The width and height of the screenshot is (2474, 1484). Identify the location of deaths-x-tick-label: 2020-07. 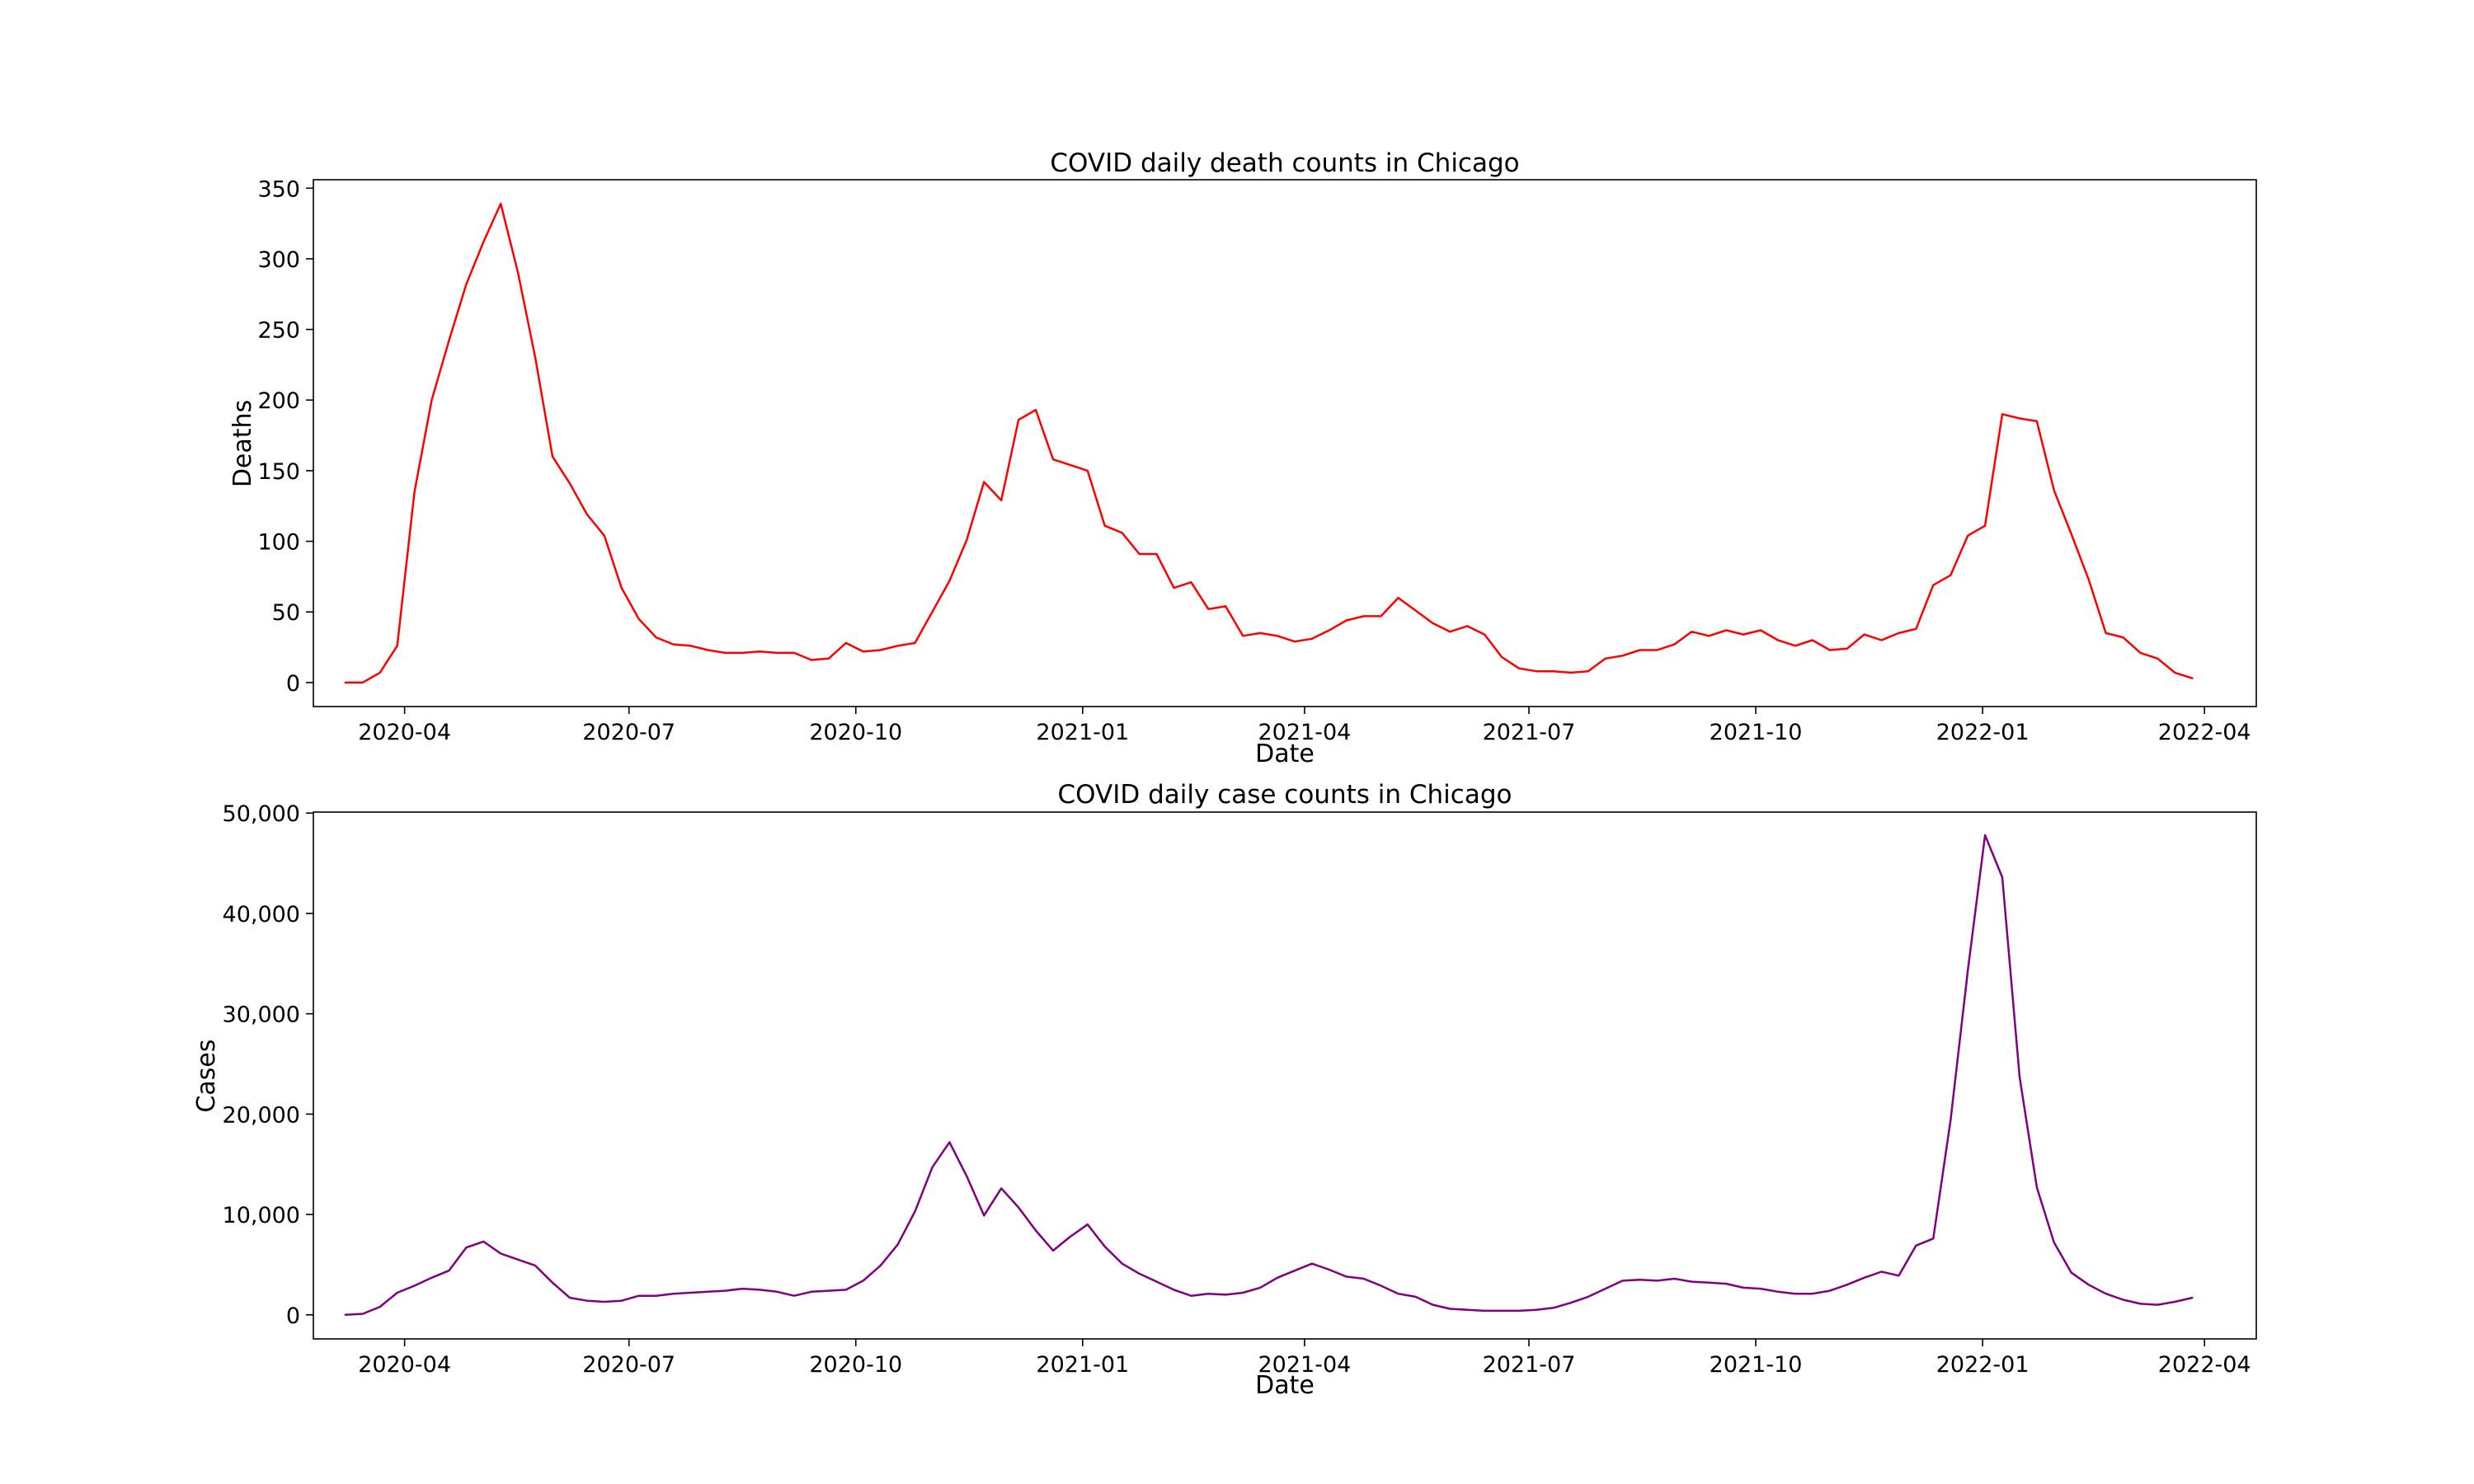
(628, 732).